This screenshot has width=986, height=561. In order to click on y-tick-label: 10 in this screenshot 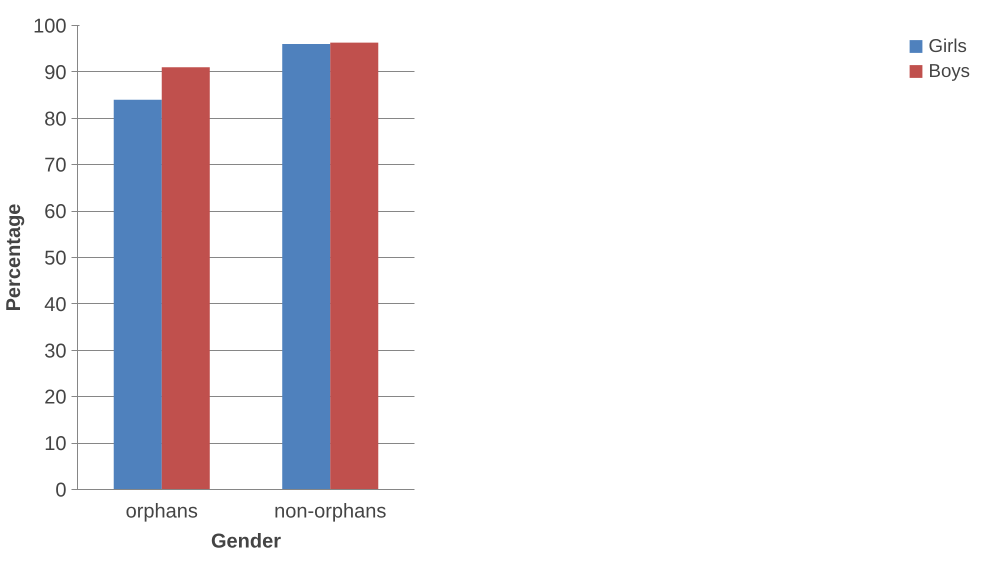, I will do `click(55, 444)`.